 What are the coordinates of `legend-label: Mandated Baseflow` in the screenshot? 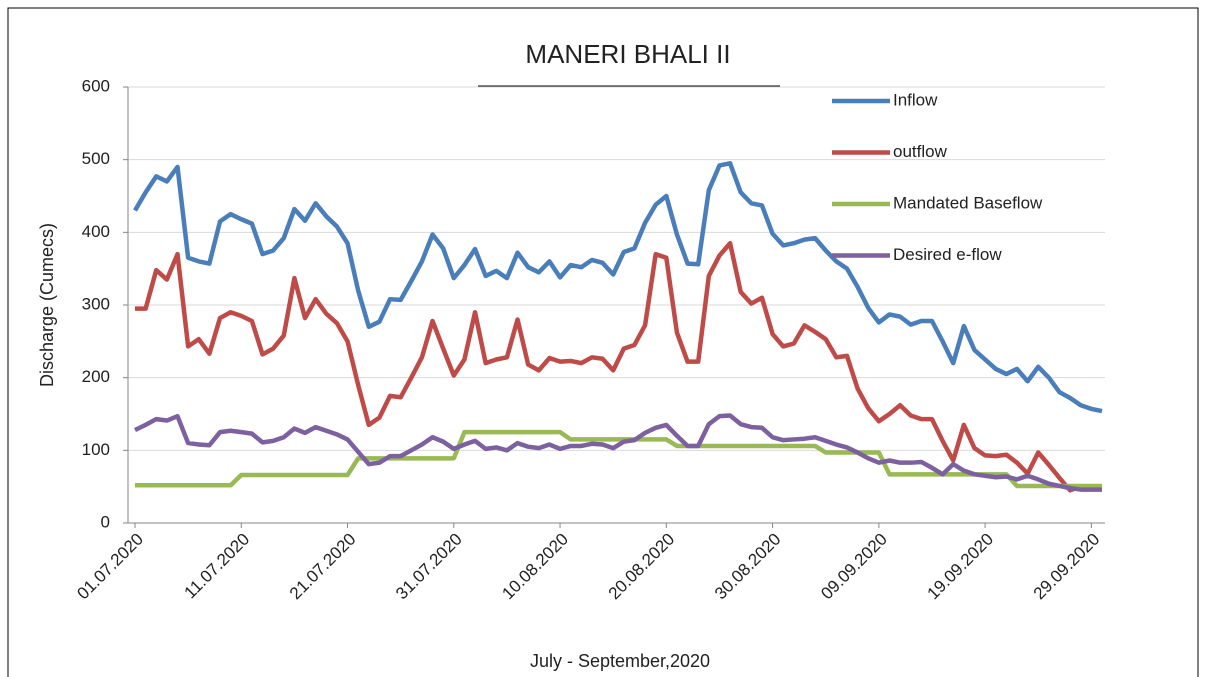 It's located at (968, 202).